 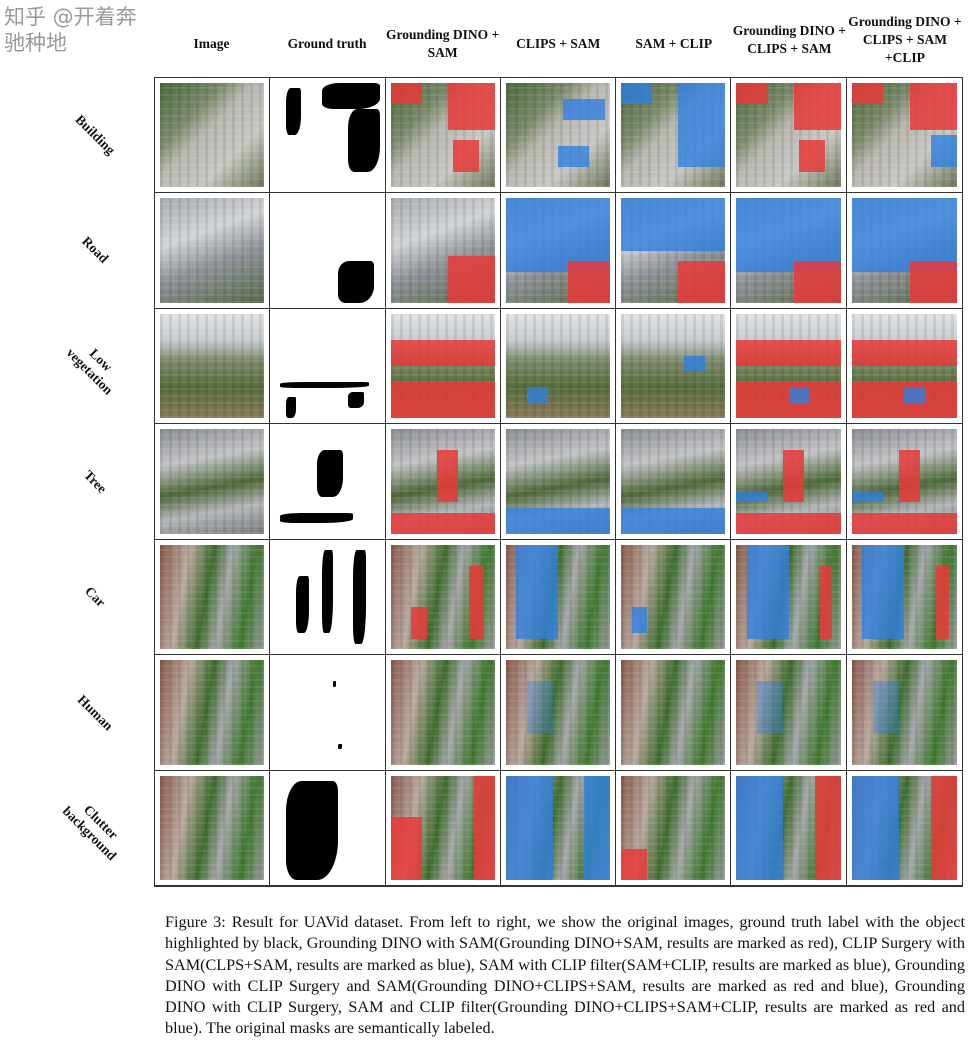 I want to click on column-header: Grounding DINO + CLIPS + SAM, so click(x=789, y=39).